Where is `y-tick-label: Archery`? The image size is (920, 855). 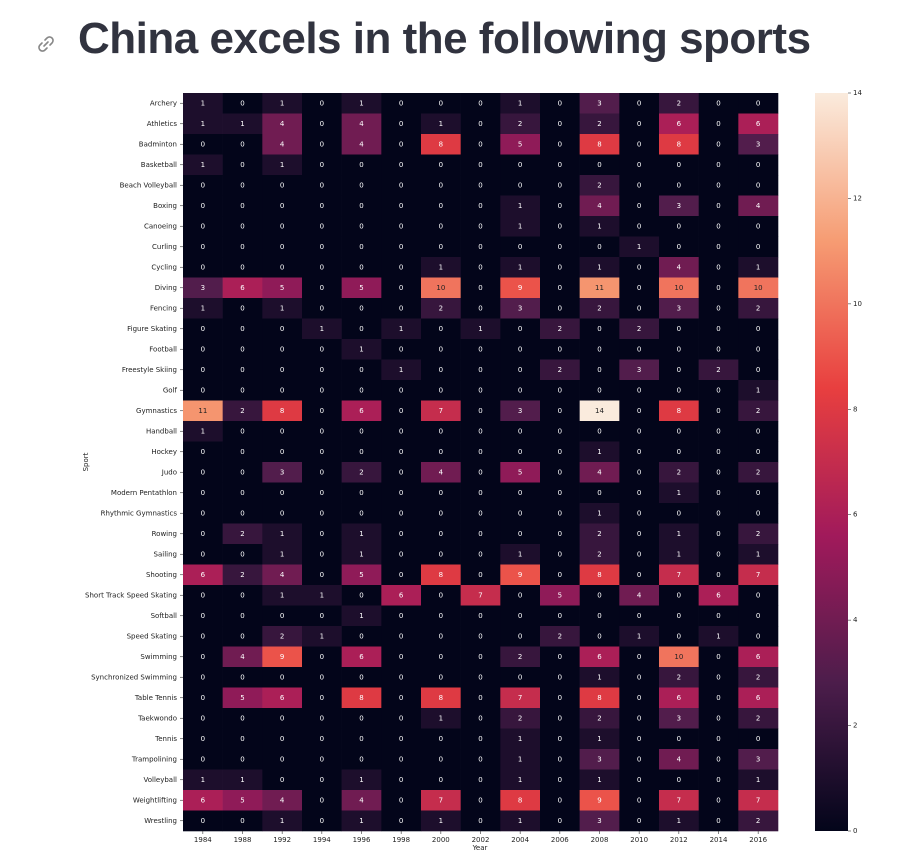
y-tick-label: Archery is located at coordinates (163, 103).